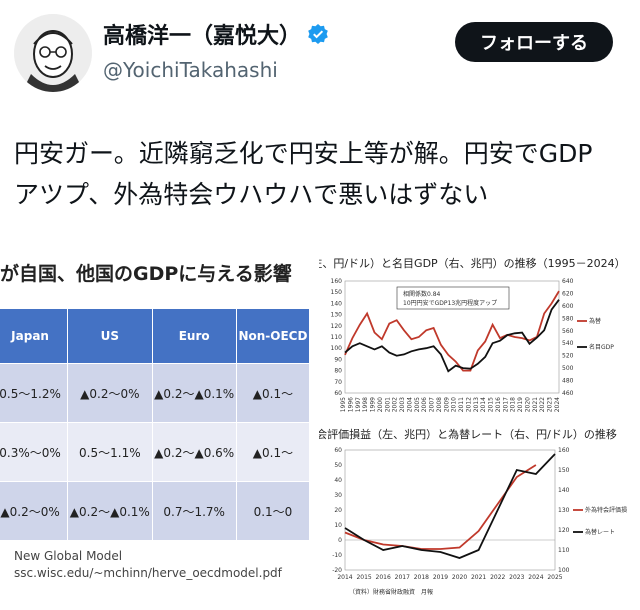 The width and height of the screenshot is (640, 610). Describe the element at coordinates (337, 555) in the screenshot. I see `y-left-tick-label: -10` at that location.